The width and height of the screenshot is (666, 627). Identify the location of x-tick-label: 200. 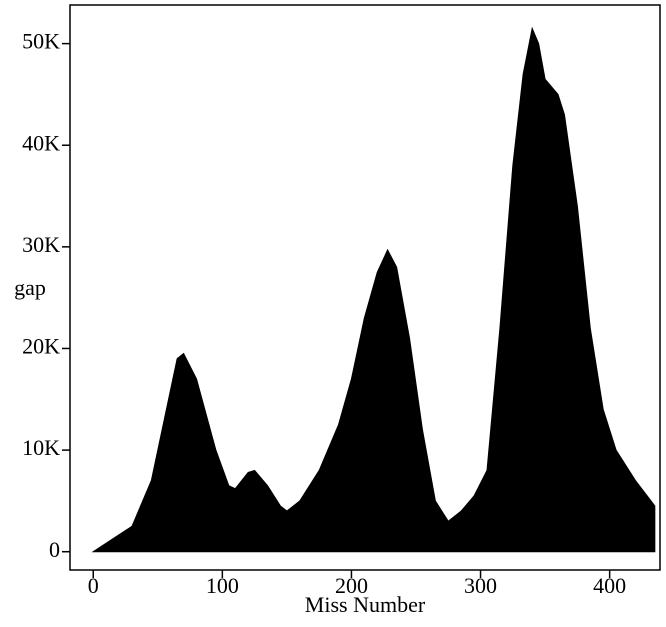
(351, 585).